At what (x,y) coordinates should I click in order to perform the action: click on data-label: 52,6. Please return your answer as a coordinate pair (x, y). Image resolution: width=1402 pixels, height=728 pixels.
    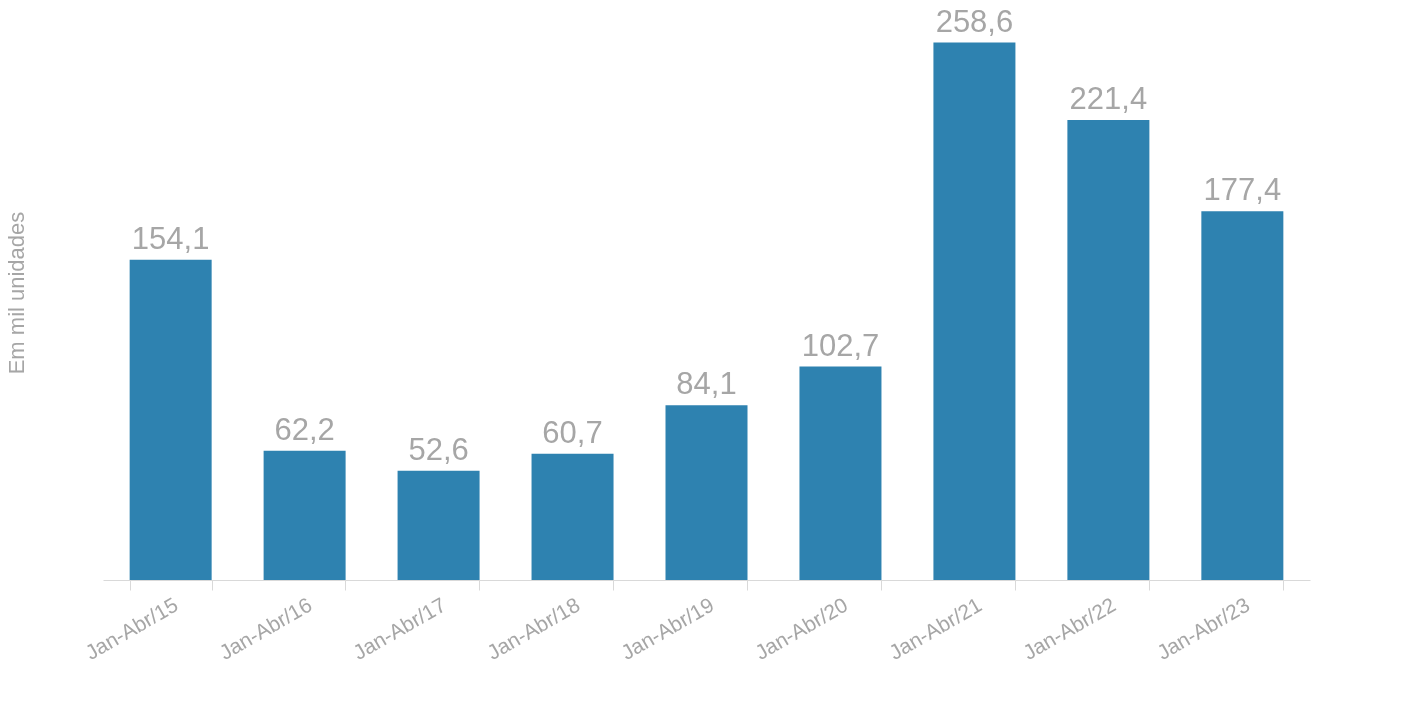
    Looking at the image, I should click on (438, 449).